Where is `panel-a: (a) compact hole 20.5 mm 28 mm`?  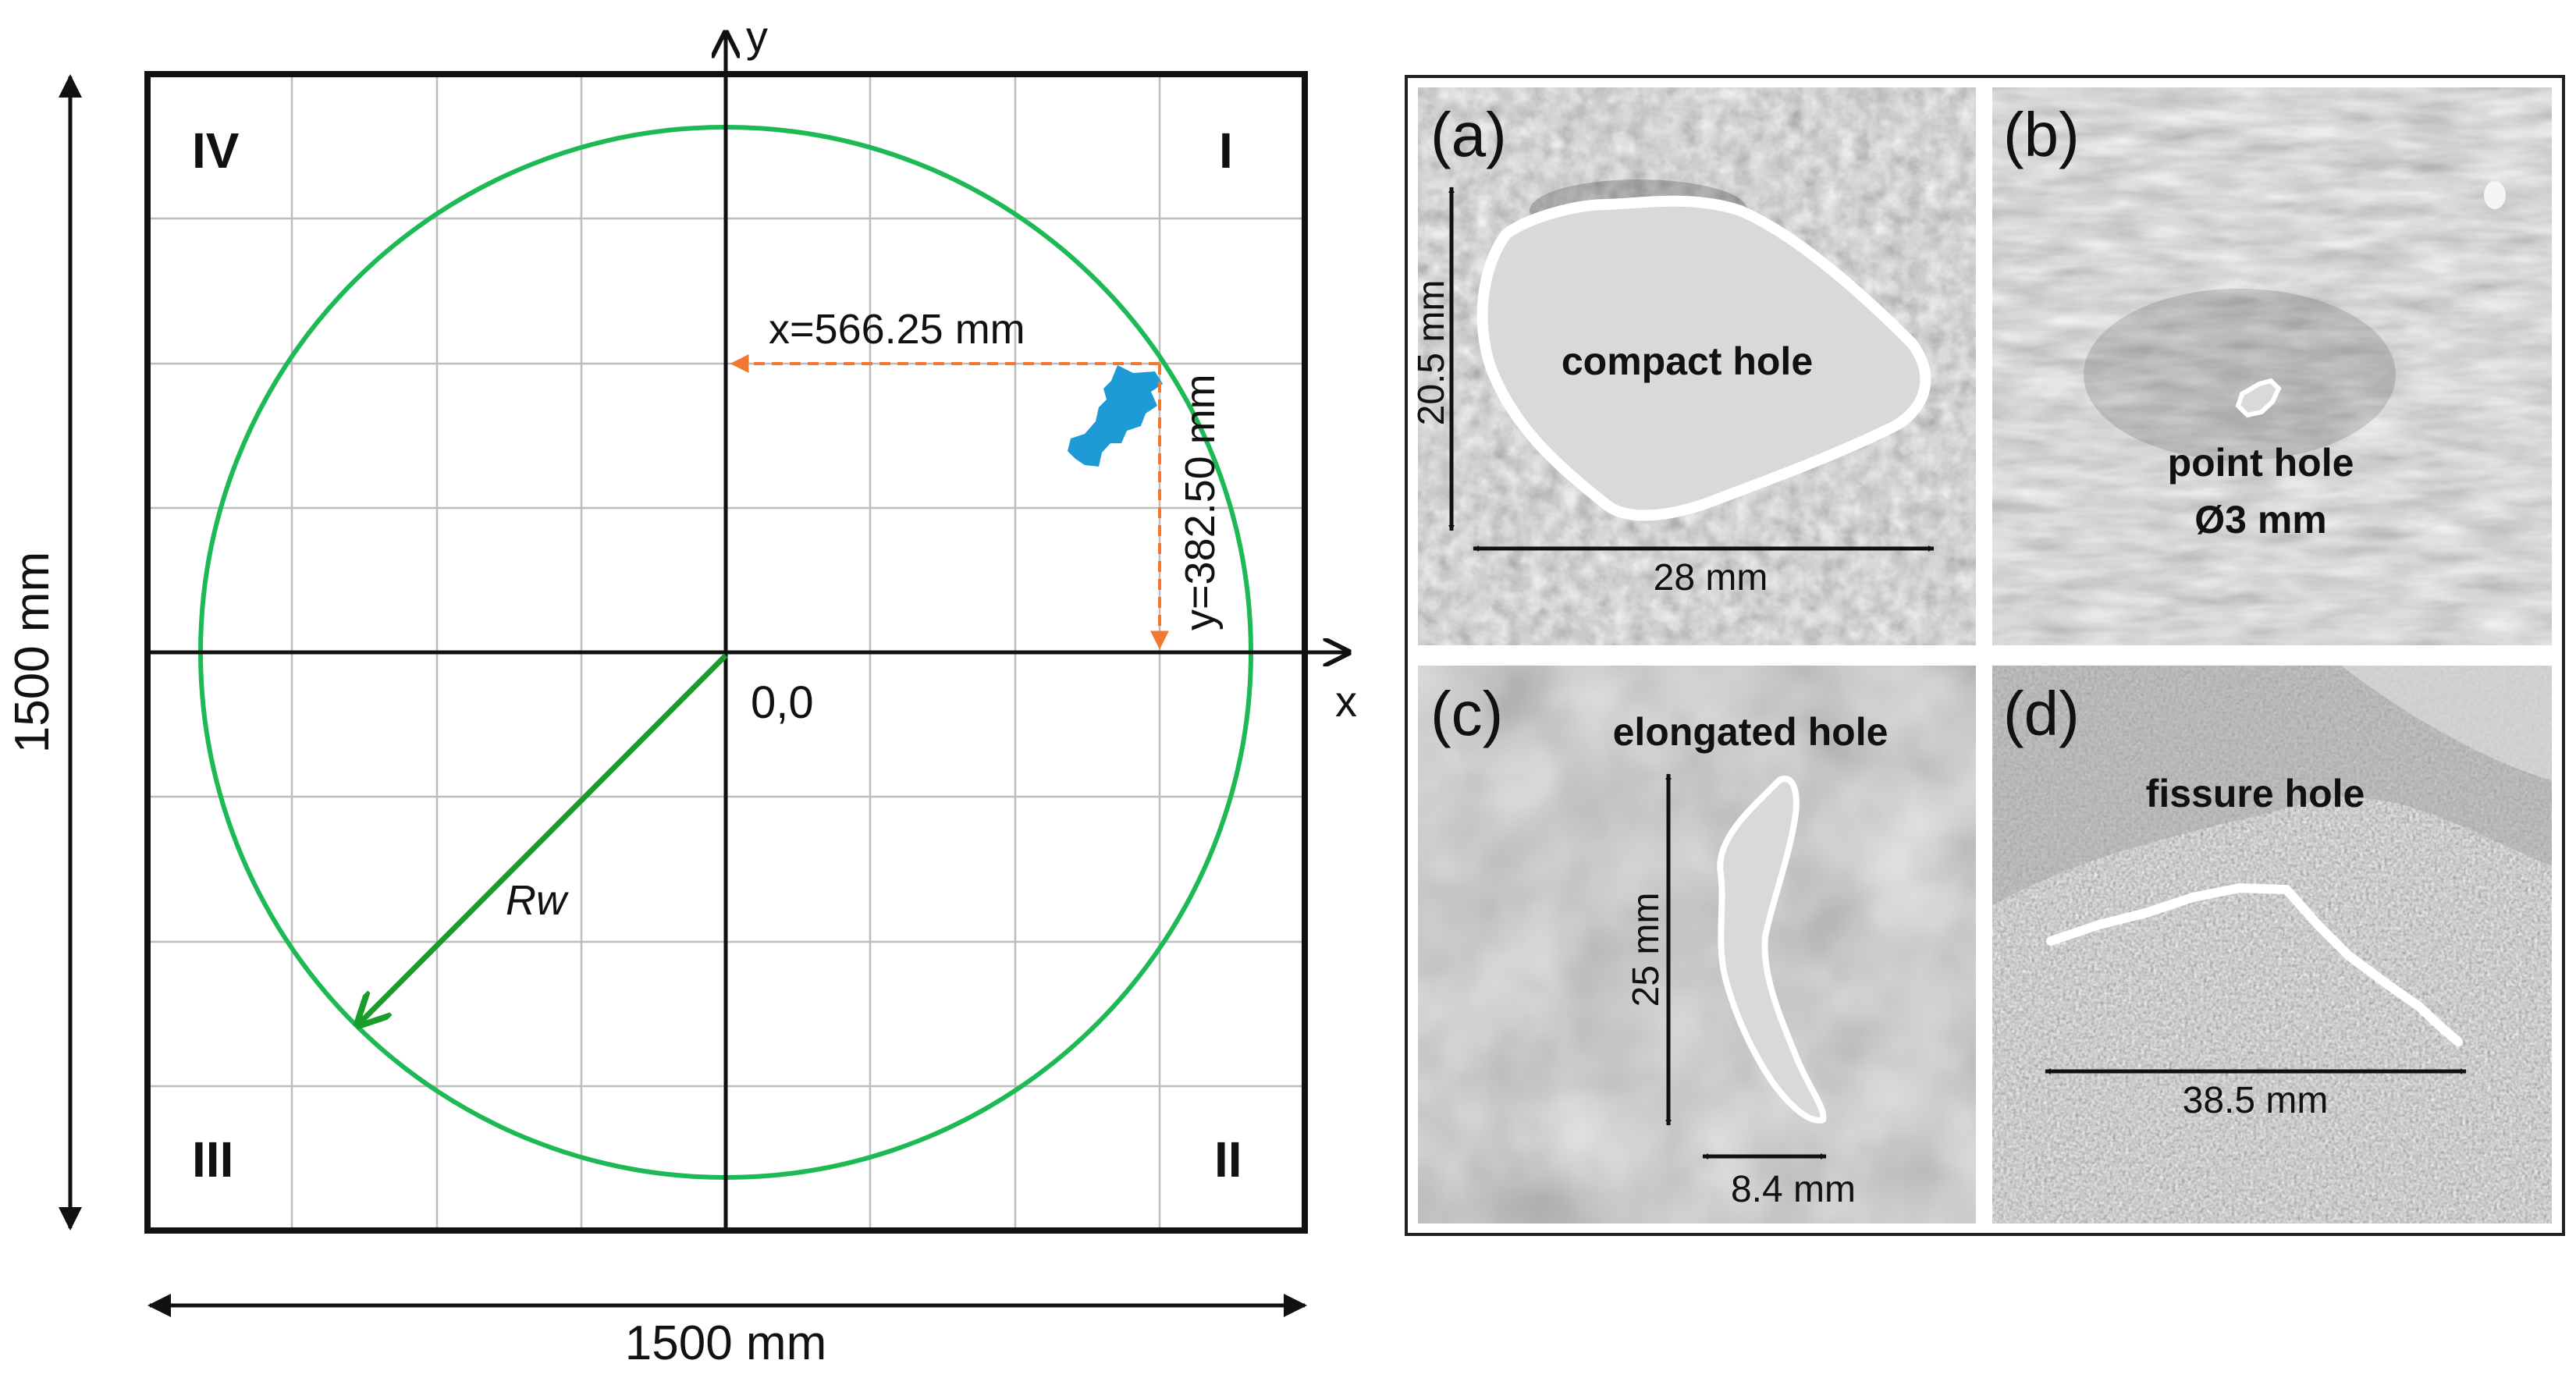 panel-a: (a) compact hole 20.5 mm 28 mm is located at coordinates (1693, 366).